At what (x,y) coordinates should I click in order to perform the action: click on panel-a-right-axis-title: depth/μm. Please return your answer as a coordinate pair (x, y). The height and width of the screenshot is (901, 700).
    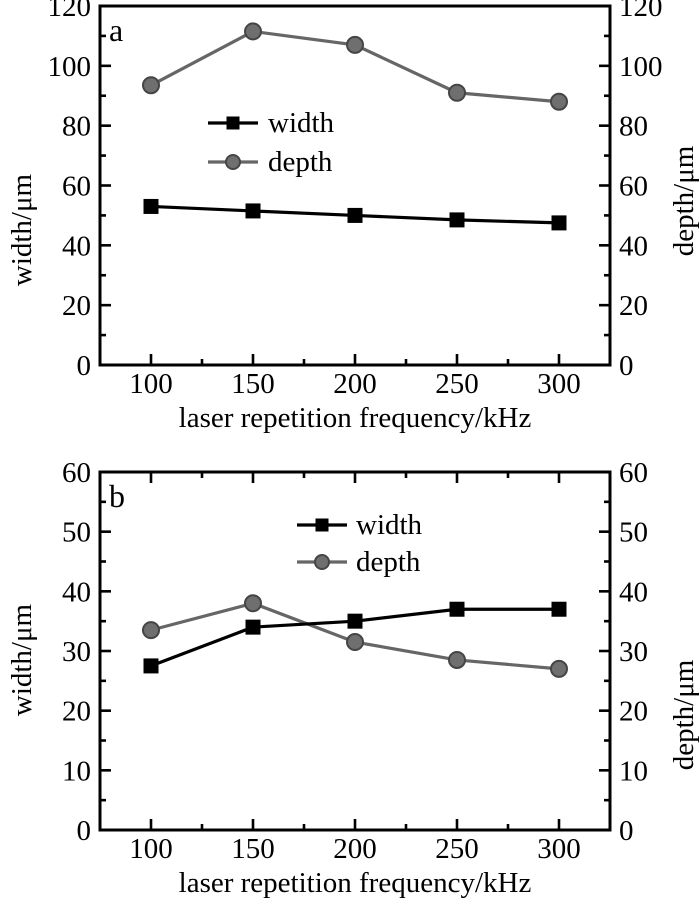
    Looking at the image, I should click on (684, 201).